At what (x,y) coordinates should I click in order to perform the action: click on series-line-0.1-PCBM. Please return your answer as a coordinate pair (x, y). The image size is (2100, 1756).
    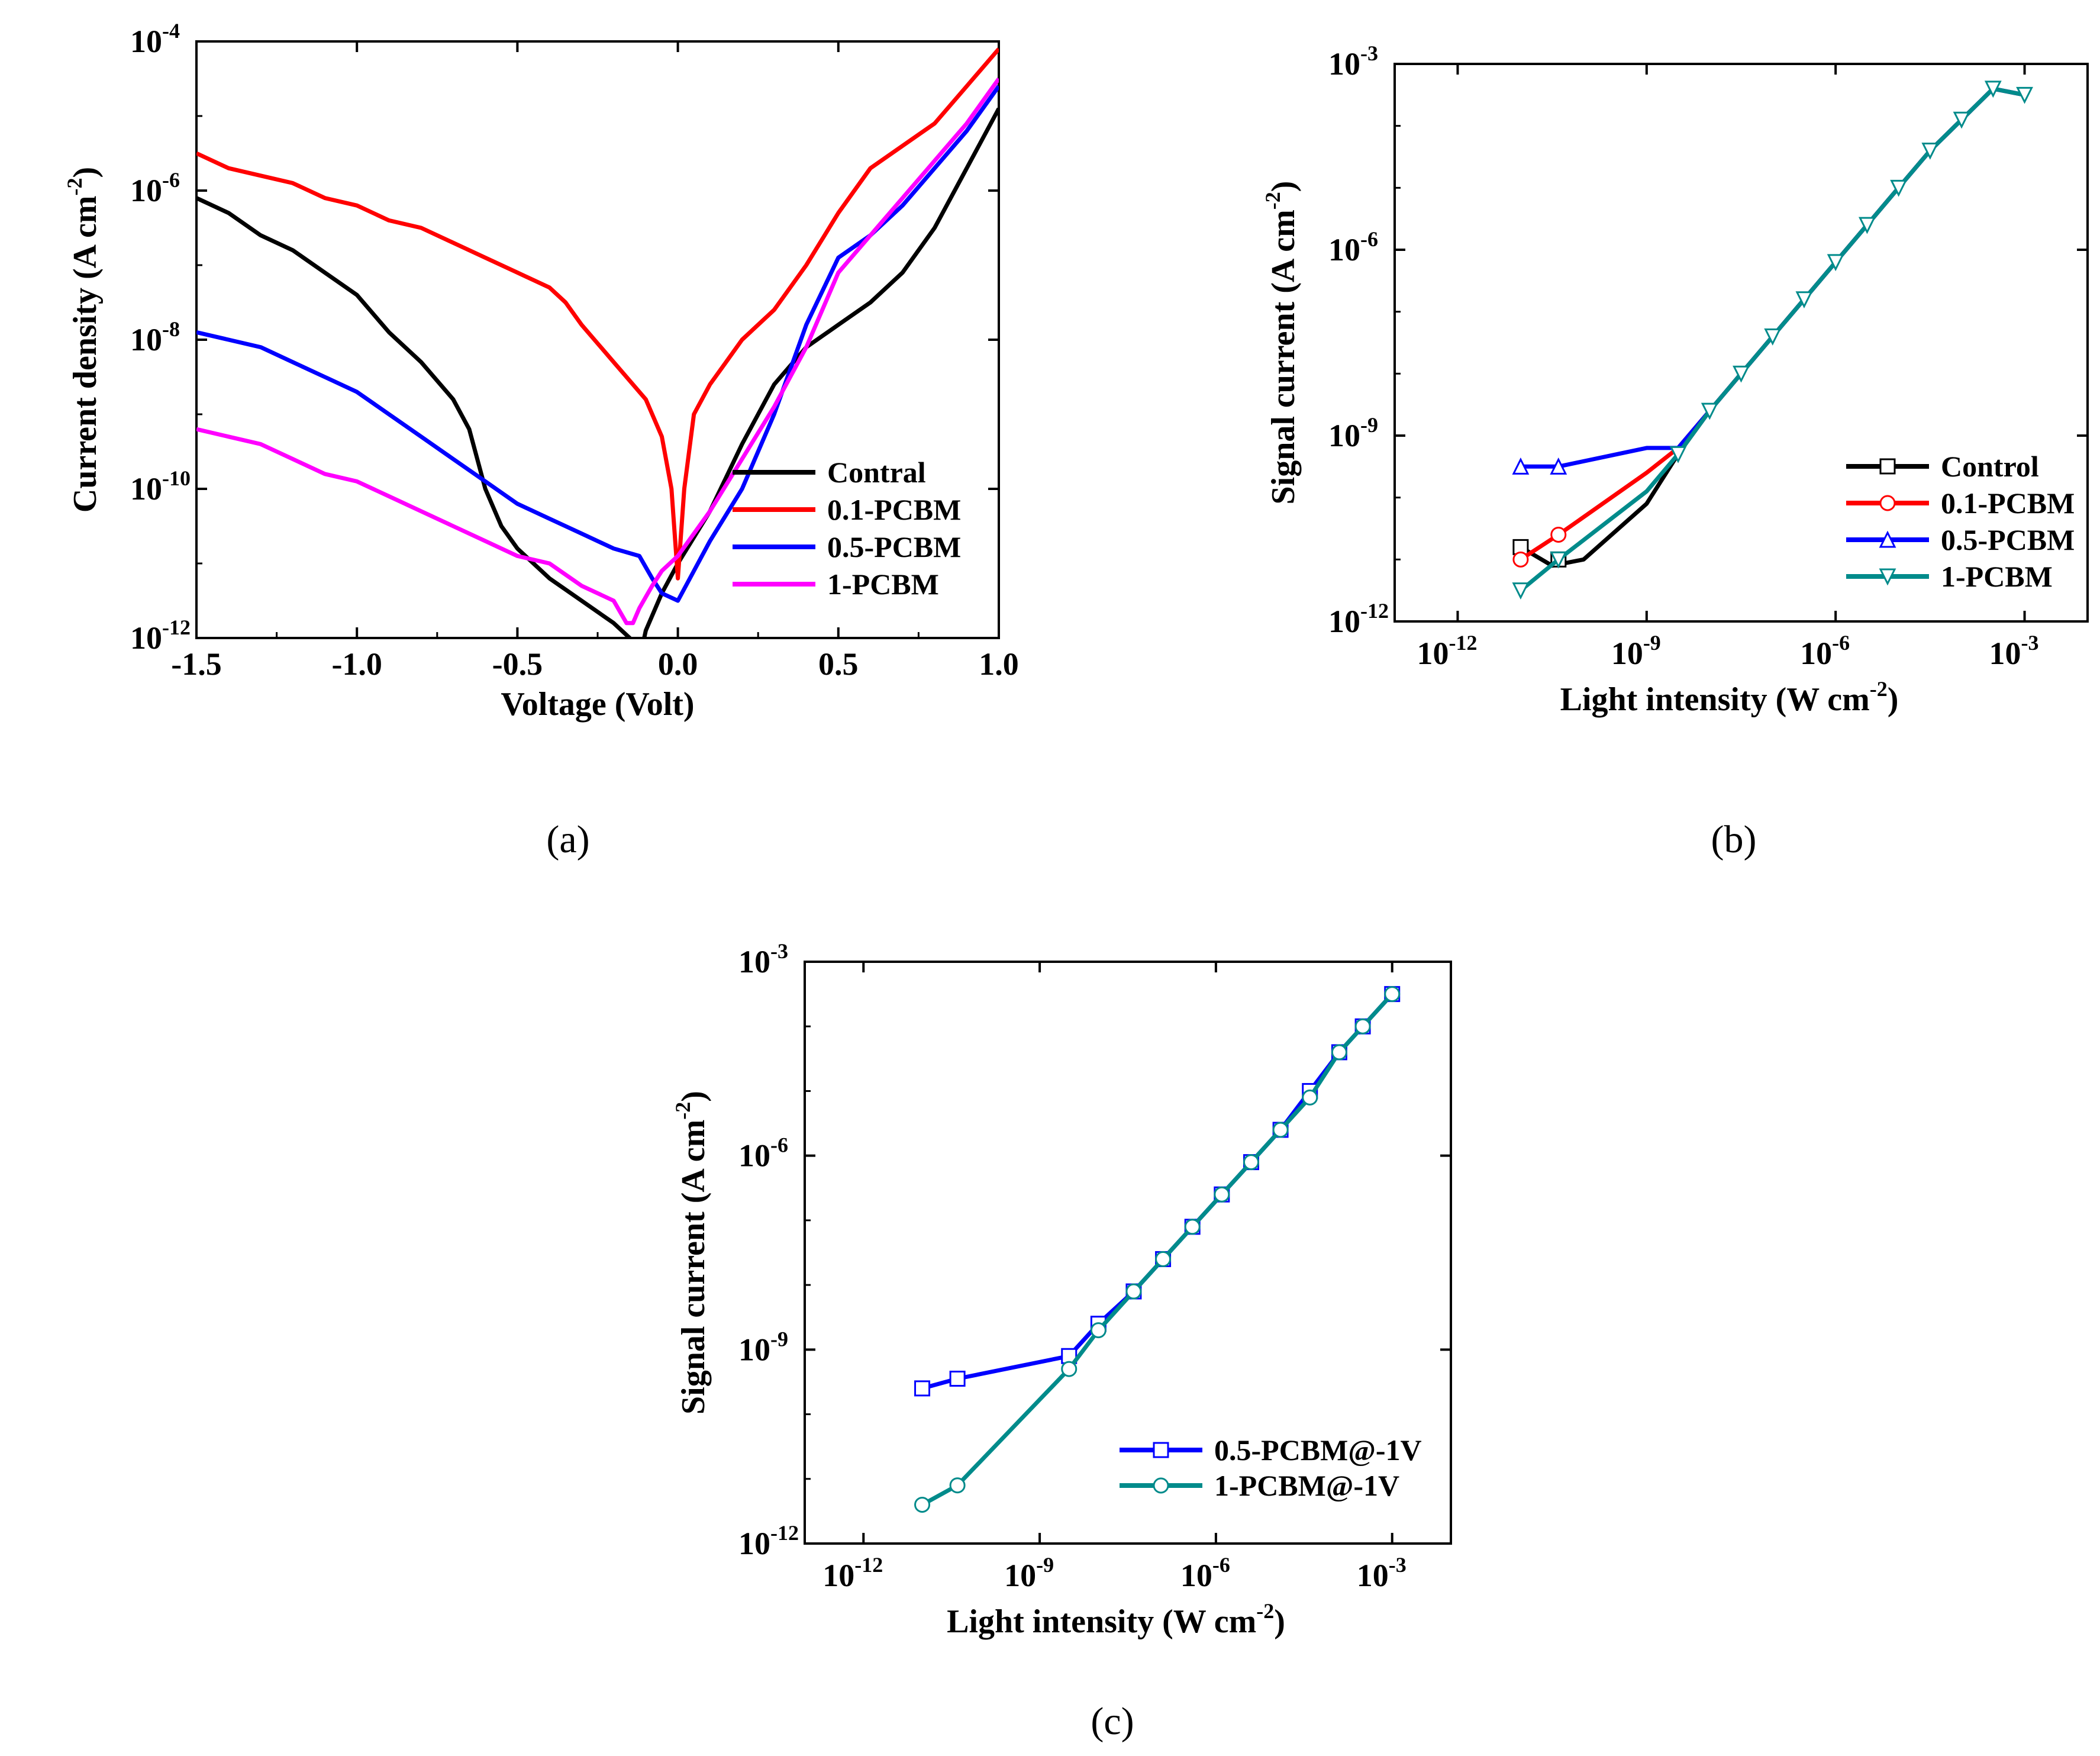
    Looking at the image, I should click on (597, 314).